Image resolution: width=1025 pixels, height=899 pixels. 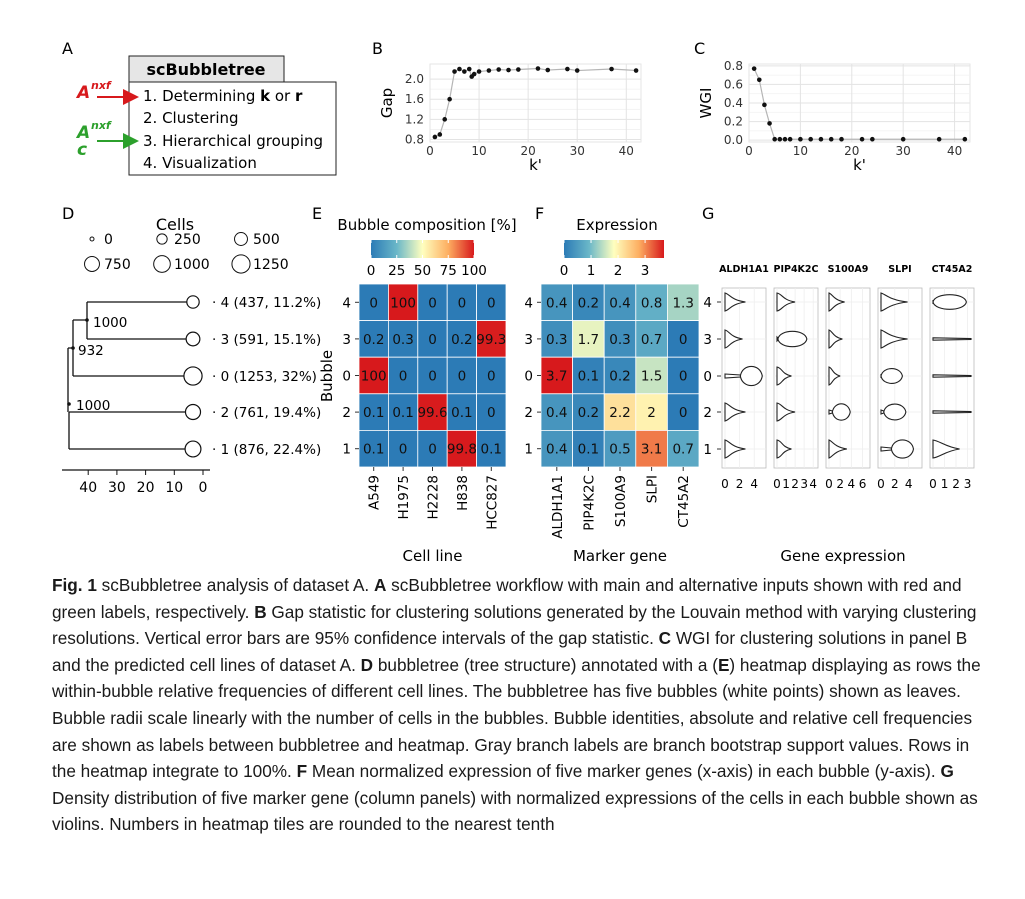 What do you see at coordinates (192, 265) in the screenshot?
I see `cells-legend-label: 1000` at bounding box center [192, 265].